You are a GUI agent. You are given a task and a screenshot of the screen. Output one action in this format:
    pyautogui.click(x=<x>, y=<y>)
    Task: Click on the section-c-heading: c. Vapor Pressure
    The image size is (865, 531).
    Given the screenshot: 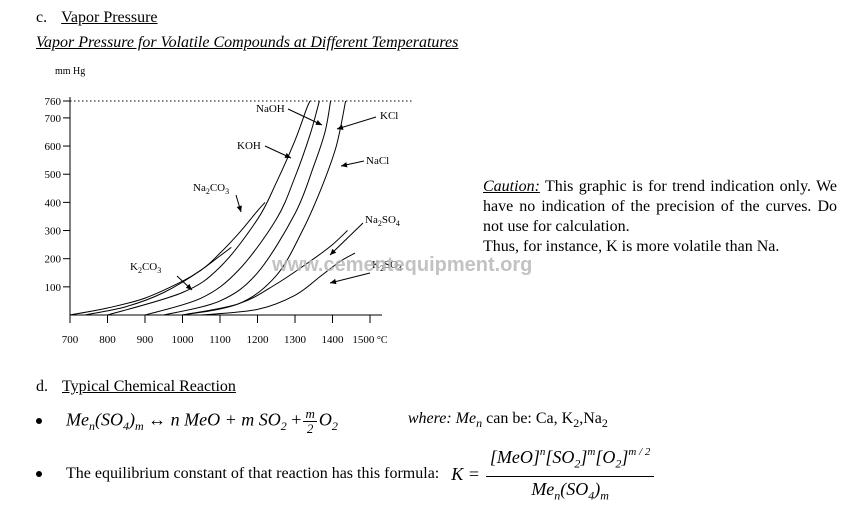 What is the action you would take?
    pyautogui.click(x=97, y=18)
    